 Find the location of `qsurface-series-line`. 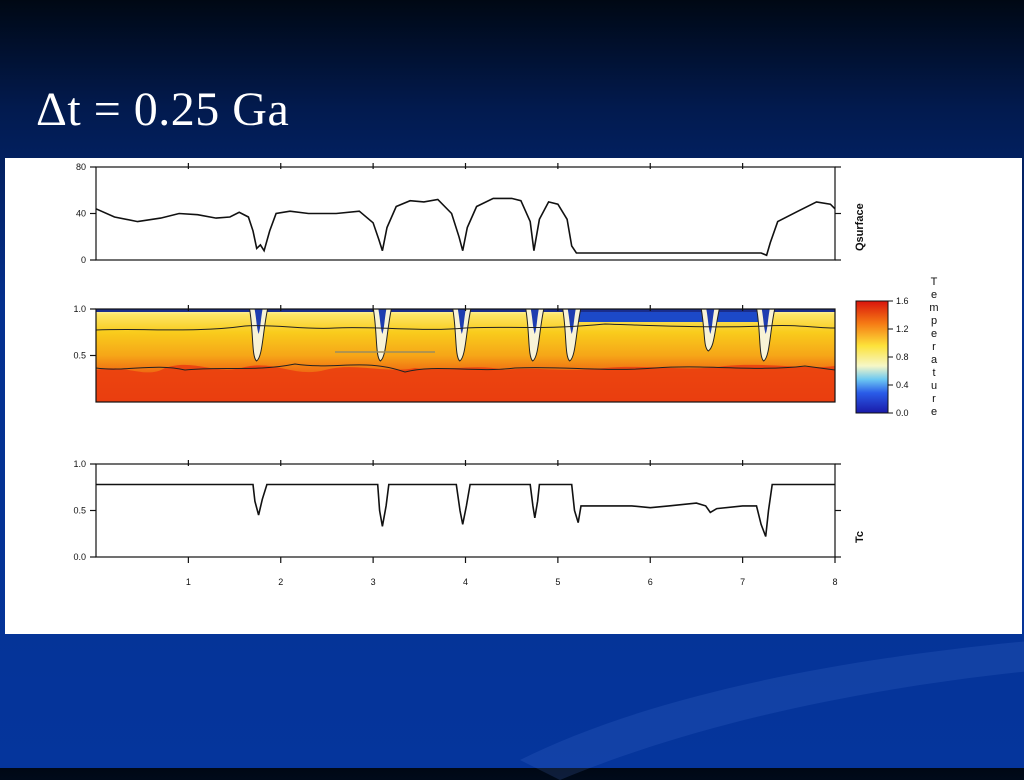

qsurface-series-line is located at coordinates (465, 227).